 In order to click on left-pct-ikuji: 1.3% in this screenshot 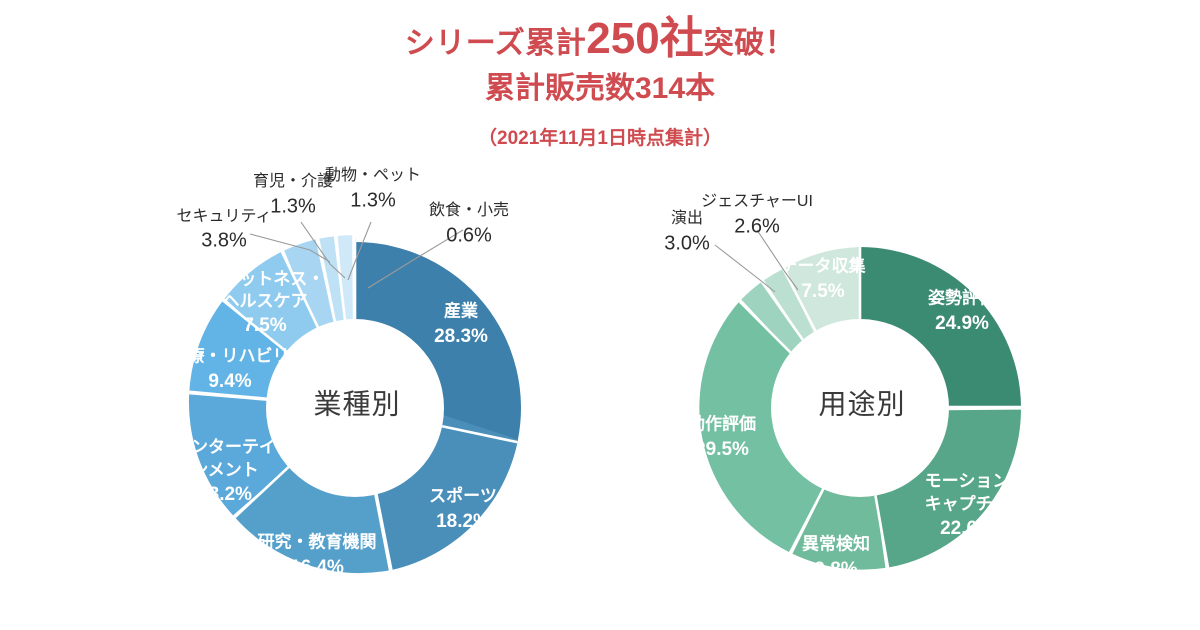, I will do `click(293, 206)`.